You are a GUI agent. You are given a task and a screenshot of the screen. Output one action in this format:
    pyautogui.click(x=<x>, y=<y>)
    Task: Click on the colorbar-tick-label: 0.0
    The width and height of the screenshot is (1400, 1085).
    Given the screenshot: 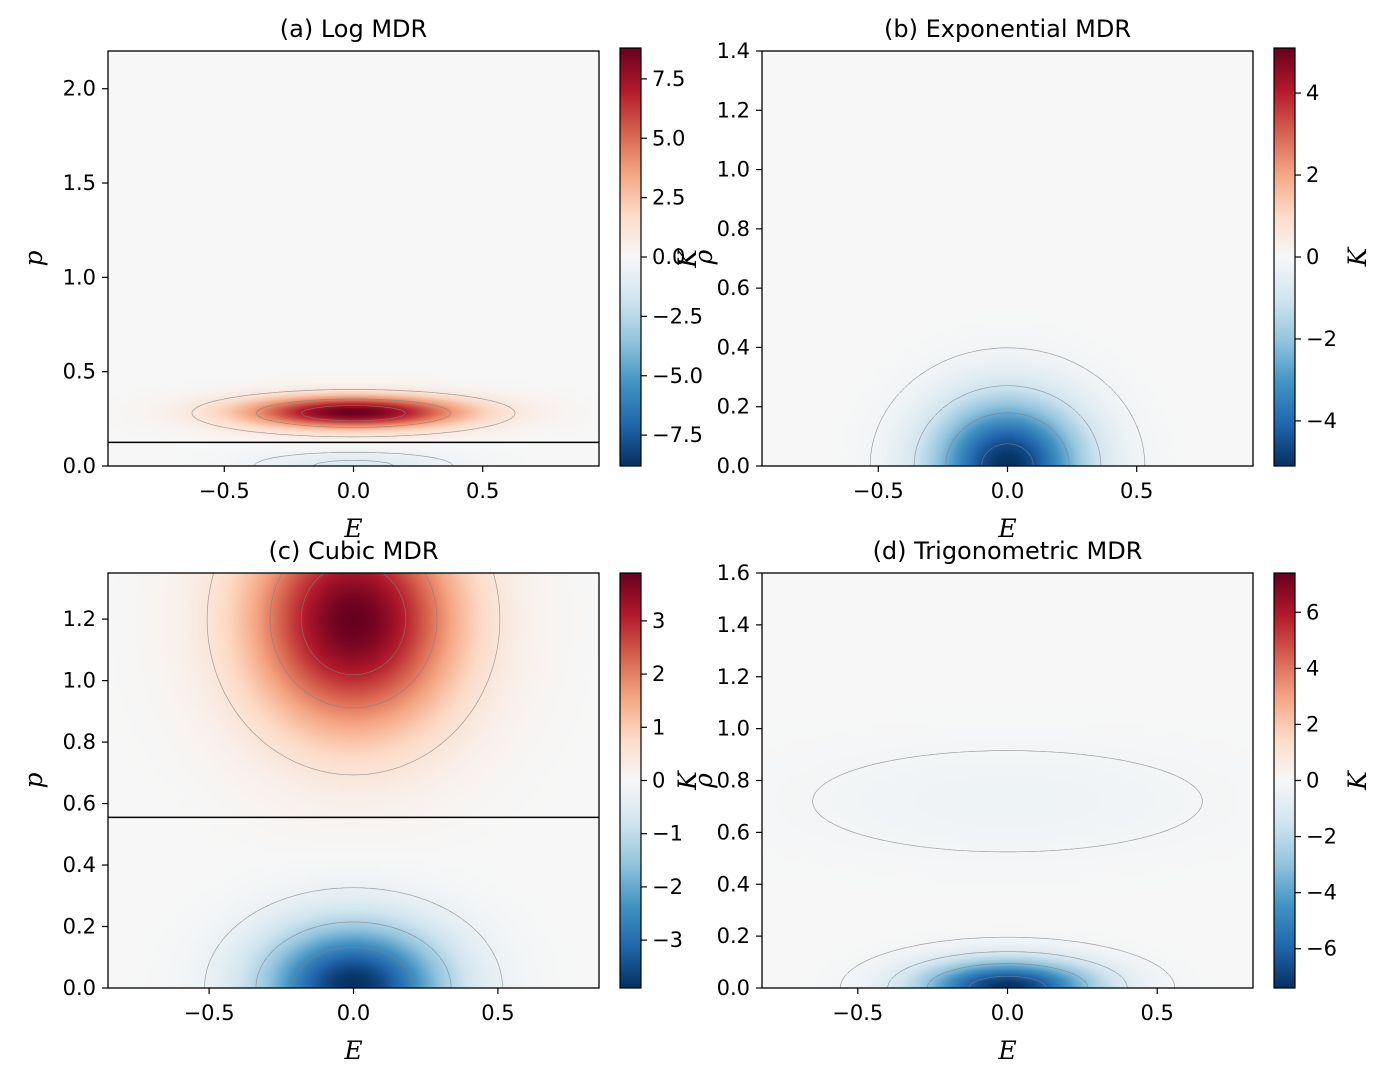 What is the action you would take?
    pyautogui.click(x=668, y=257)
    